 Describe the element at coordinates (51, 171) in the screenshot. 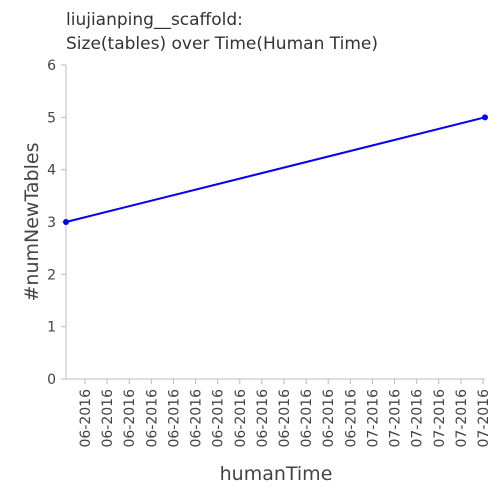

I see `y-tick-label: 4` at that location.